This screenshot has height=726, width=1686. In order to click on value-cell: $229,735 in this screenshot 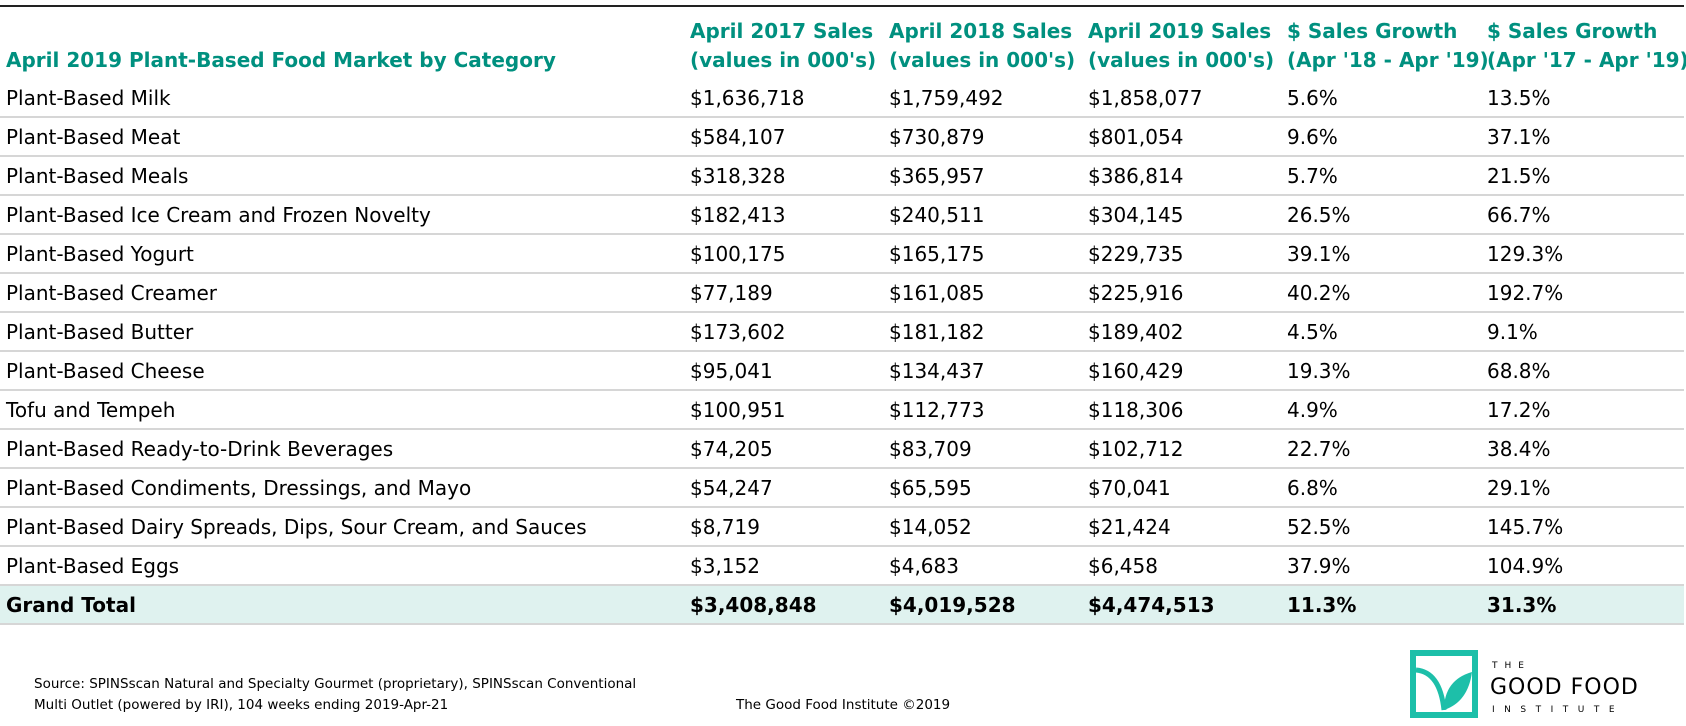, I will do `click(1187, 254)`.